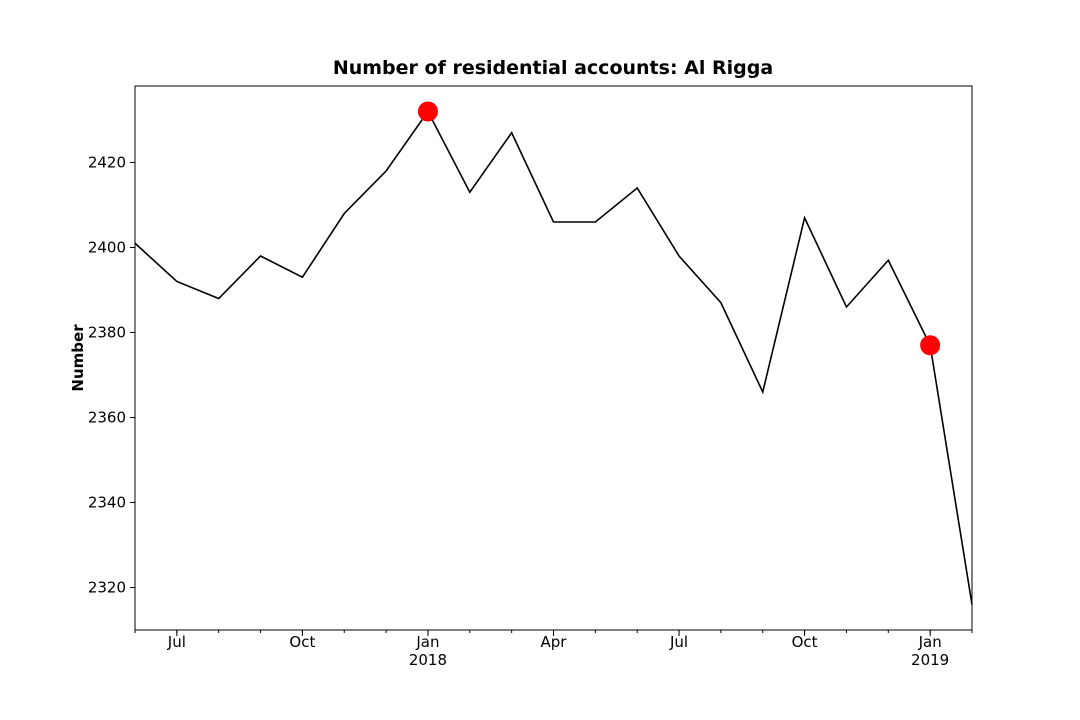  What do you see at coordinates (107, 418) in the screenshot?
I see `y-tick-label: 2360` at bounding box center [107, 418].